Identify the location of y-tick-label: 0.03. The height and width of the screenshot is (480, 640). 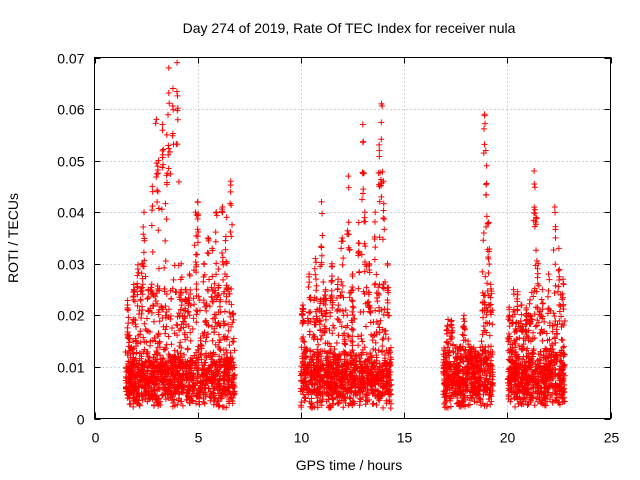
(70, 265).